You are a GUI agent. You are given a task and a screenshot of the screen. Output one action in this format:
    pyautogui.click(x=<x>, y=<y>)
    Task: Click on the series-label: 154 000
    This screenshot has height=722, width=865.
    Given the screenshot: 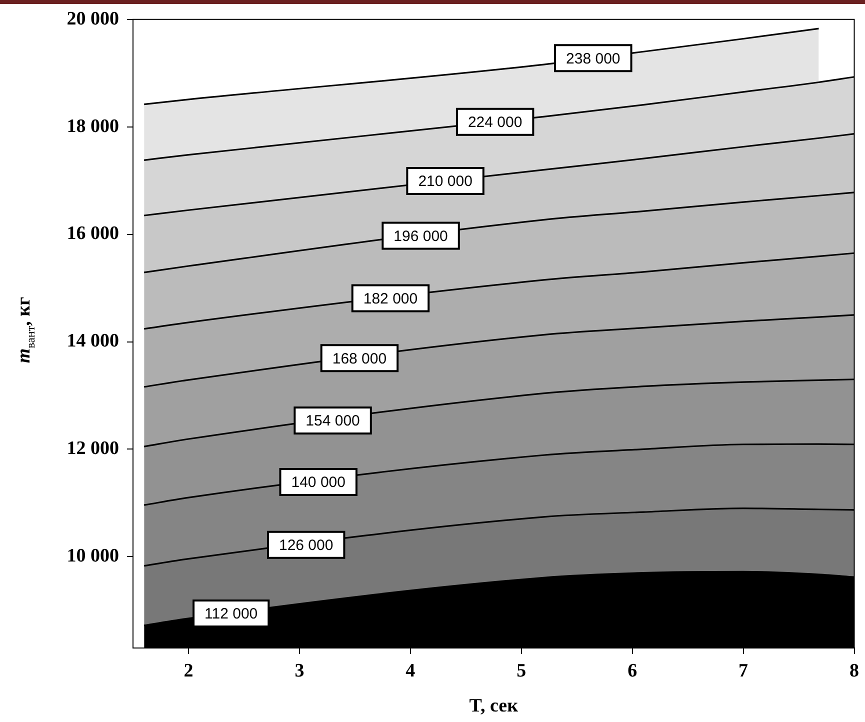 What is the action you would take?
    pyautogui.click(x=333, y=421)
    